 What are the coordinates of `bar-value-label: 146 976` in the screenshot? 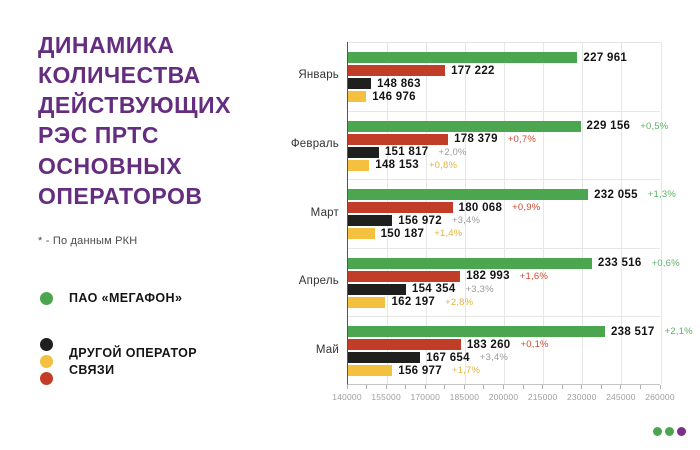 It's located at (394, 96).